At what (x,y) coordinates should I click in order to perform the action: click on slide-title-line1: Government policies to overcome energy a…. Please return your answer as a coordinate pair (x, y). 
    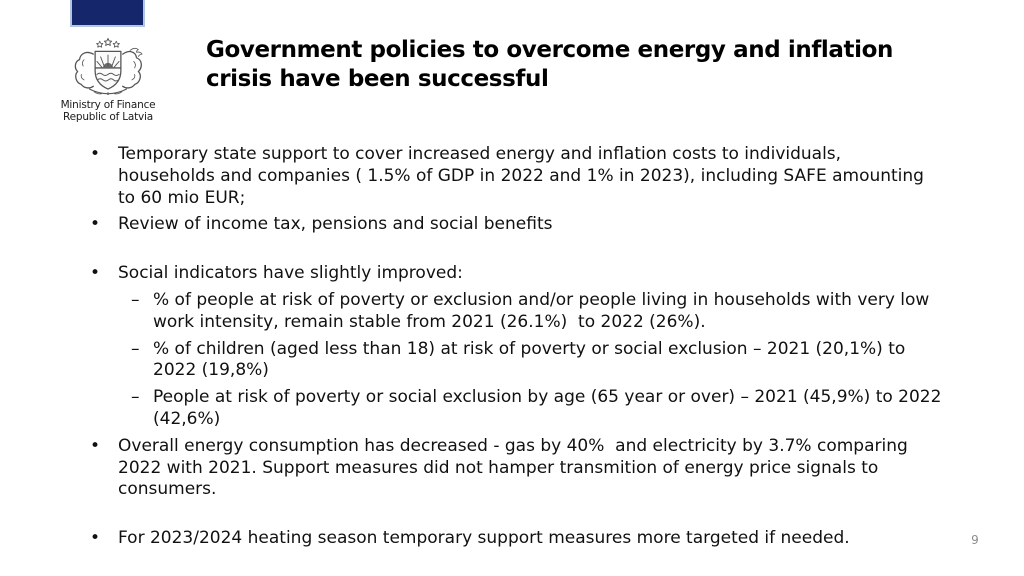
    Looking at the image, I should click on (549, 50).